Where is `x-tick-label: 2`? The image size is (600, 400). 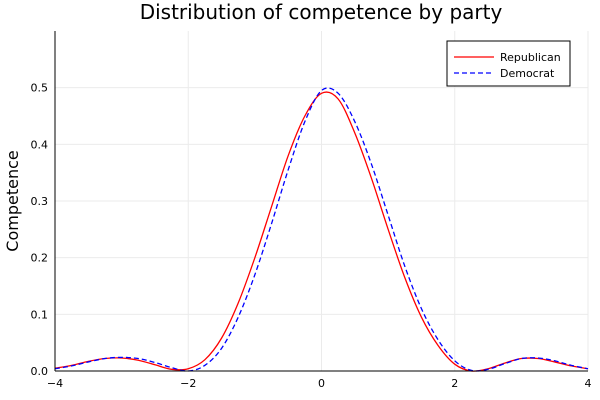 x-tick-label: 2 is located at coordinates (454, 383).